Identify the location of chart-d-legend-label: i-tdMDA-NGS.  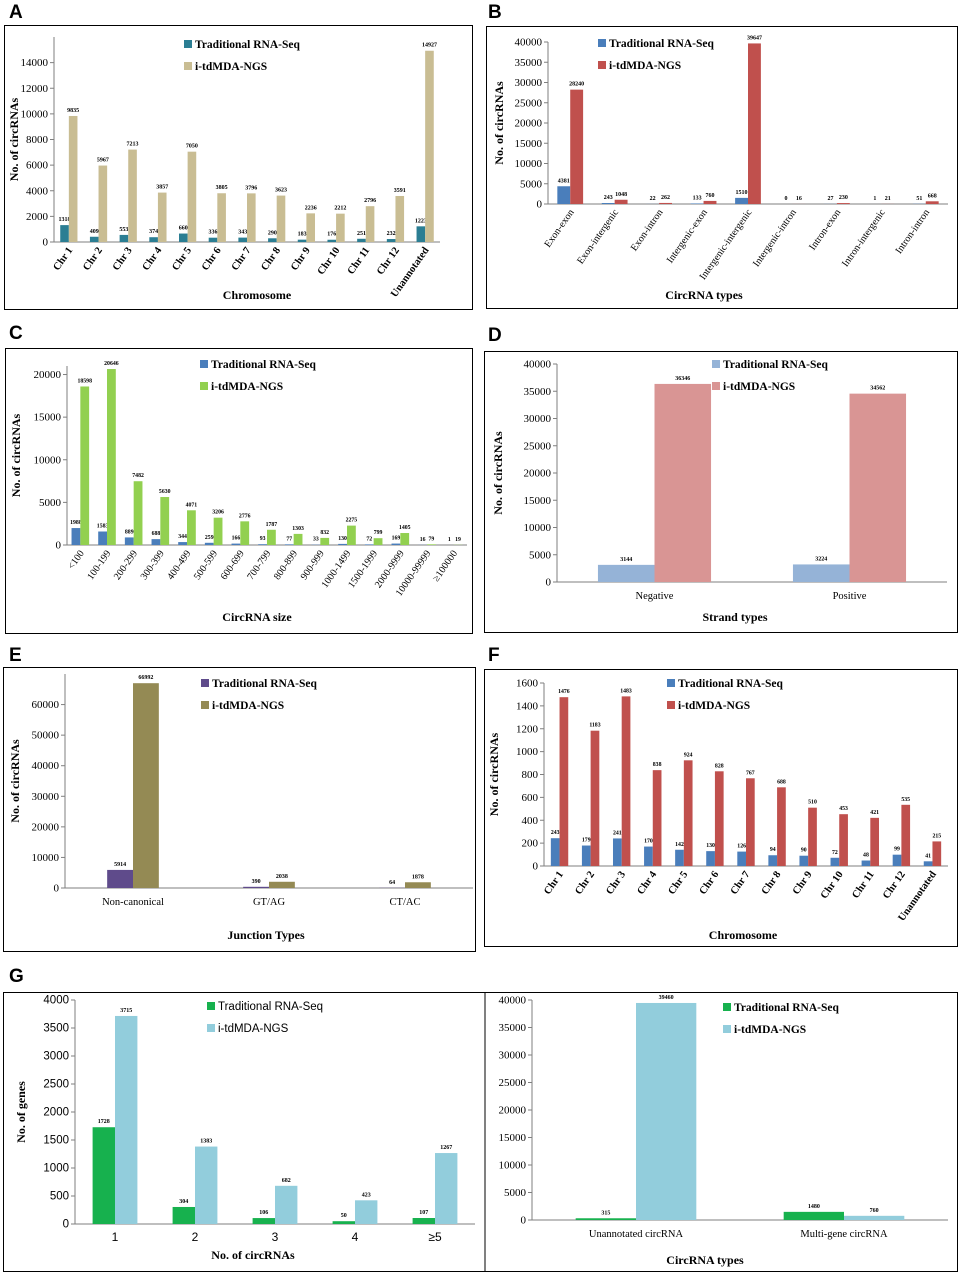
(759, 387).